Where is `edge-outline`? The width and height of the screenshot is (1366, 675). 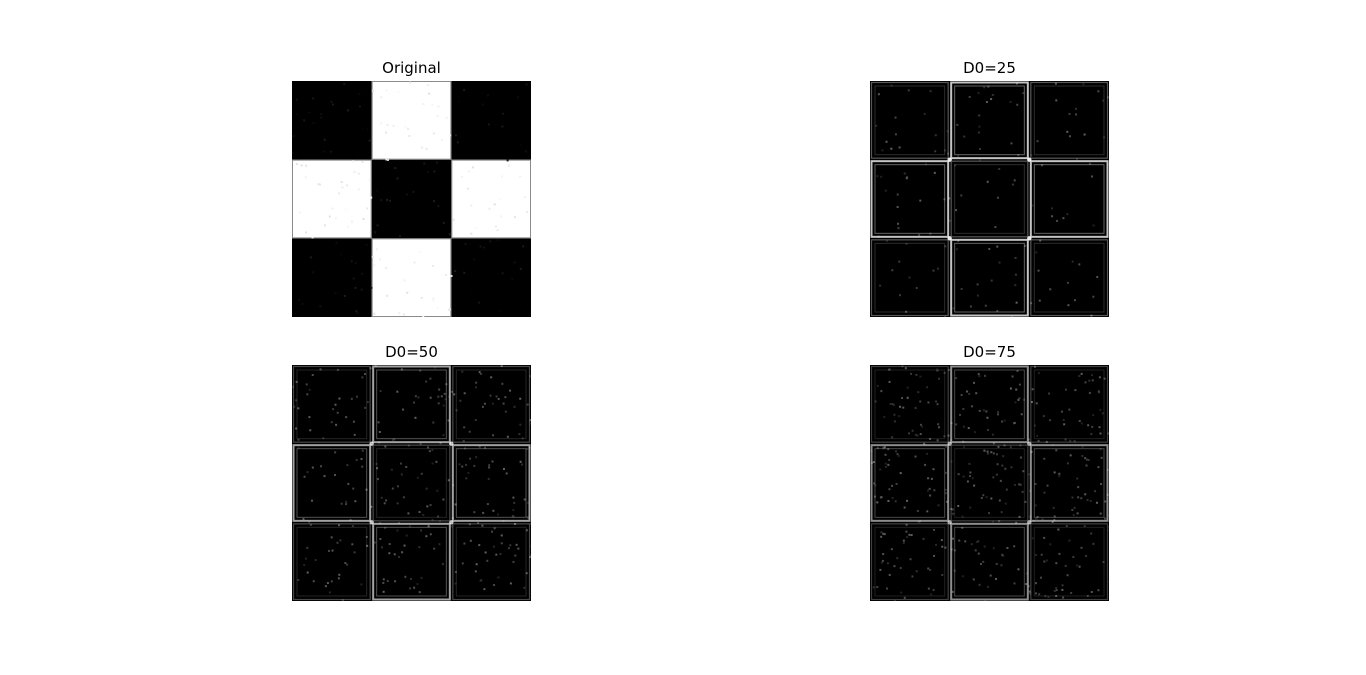
edge-outline is located at coordinates (989, 120).